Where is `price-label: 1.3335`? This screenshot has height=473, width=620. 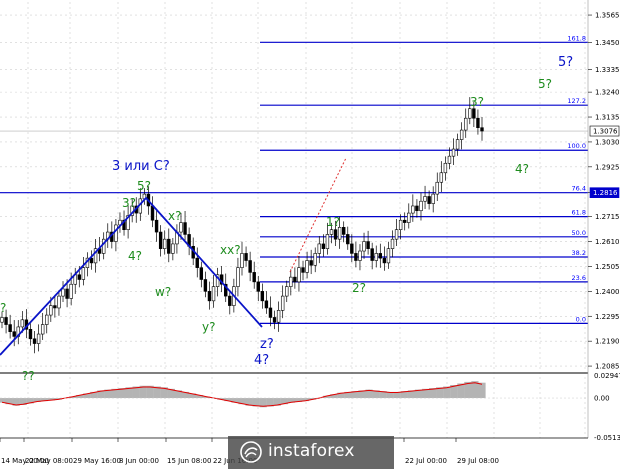 price-label: 1.3335 is located at coordinates (607, 70).